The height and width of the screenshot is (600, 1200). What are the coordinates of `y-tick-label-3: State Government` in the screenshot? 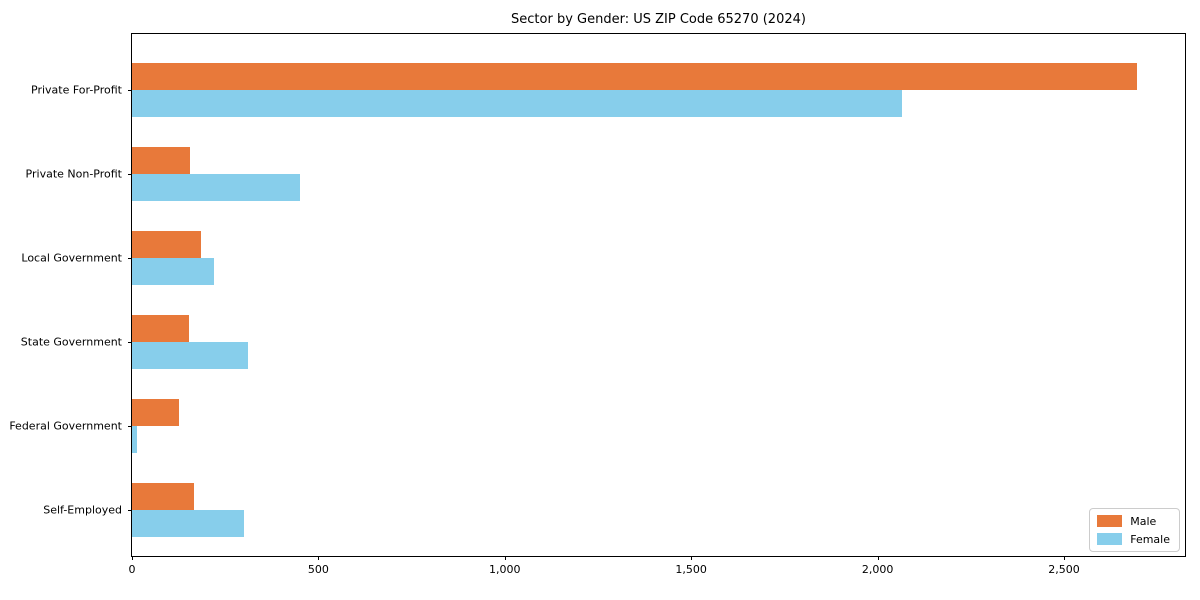 It's located at (71, 342).